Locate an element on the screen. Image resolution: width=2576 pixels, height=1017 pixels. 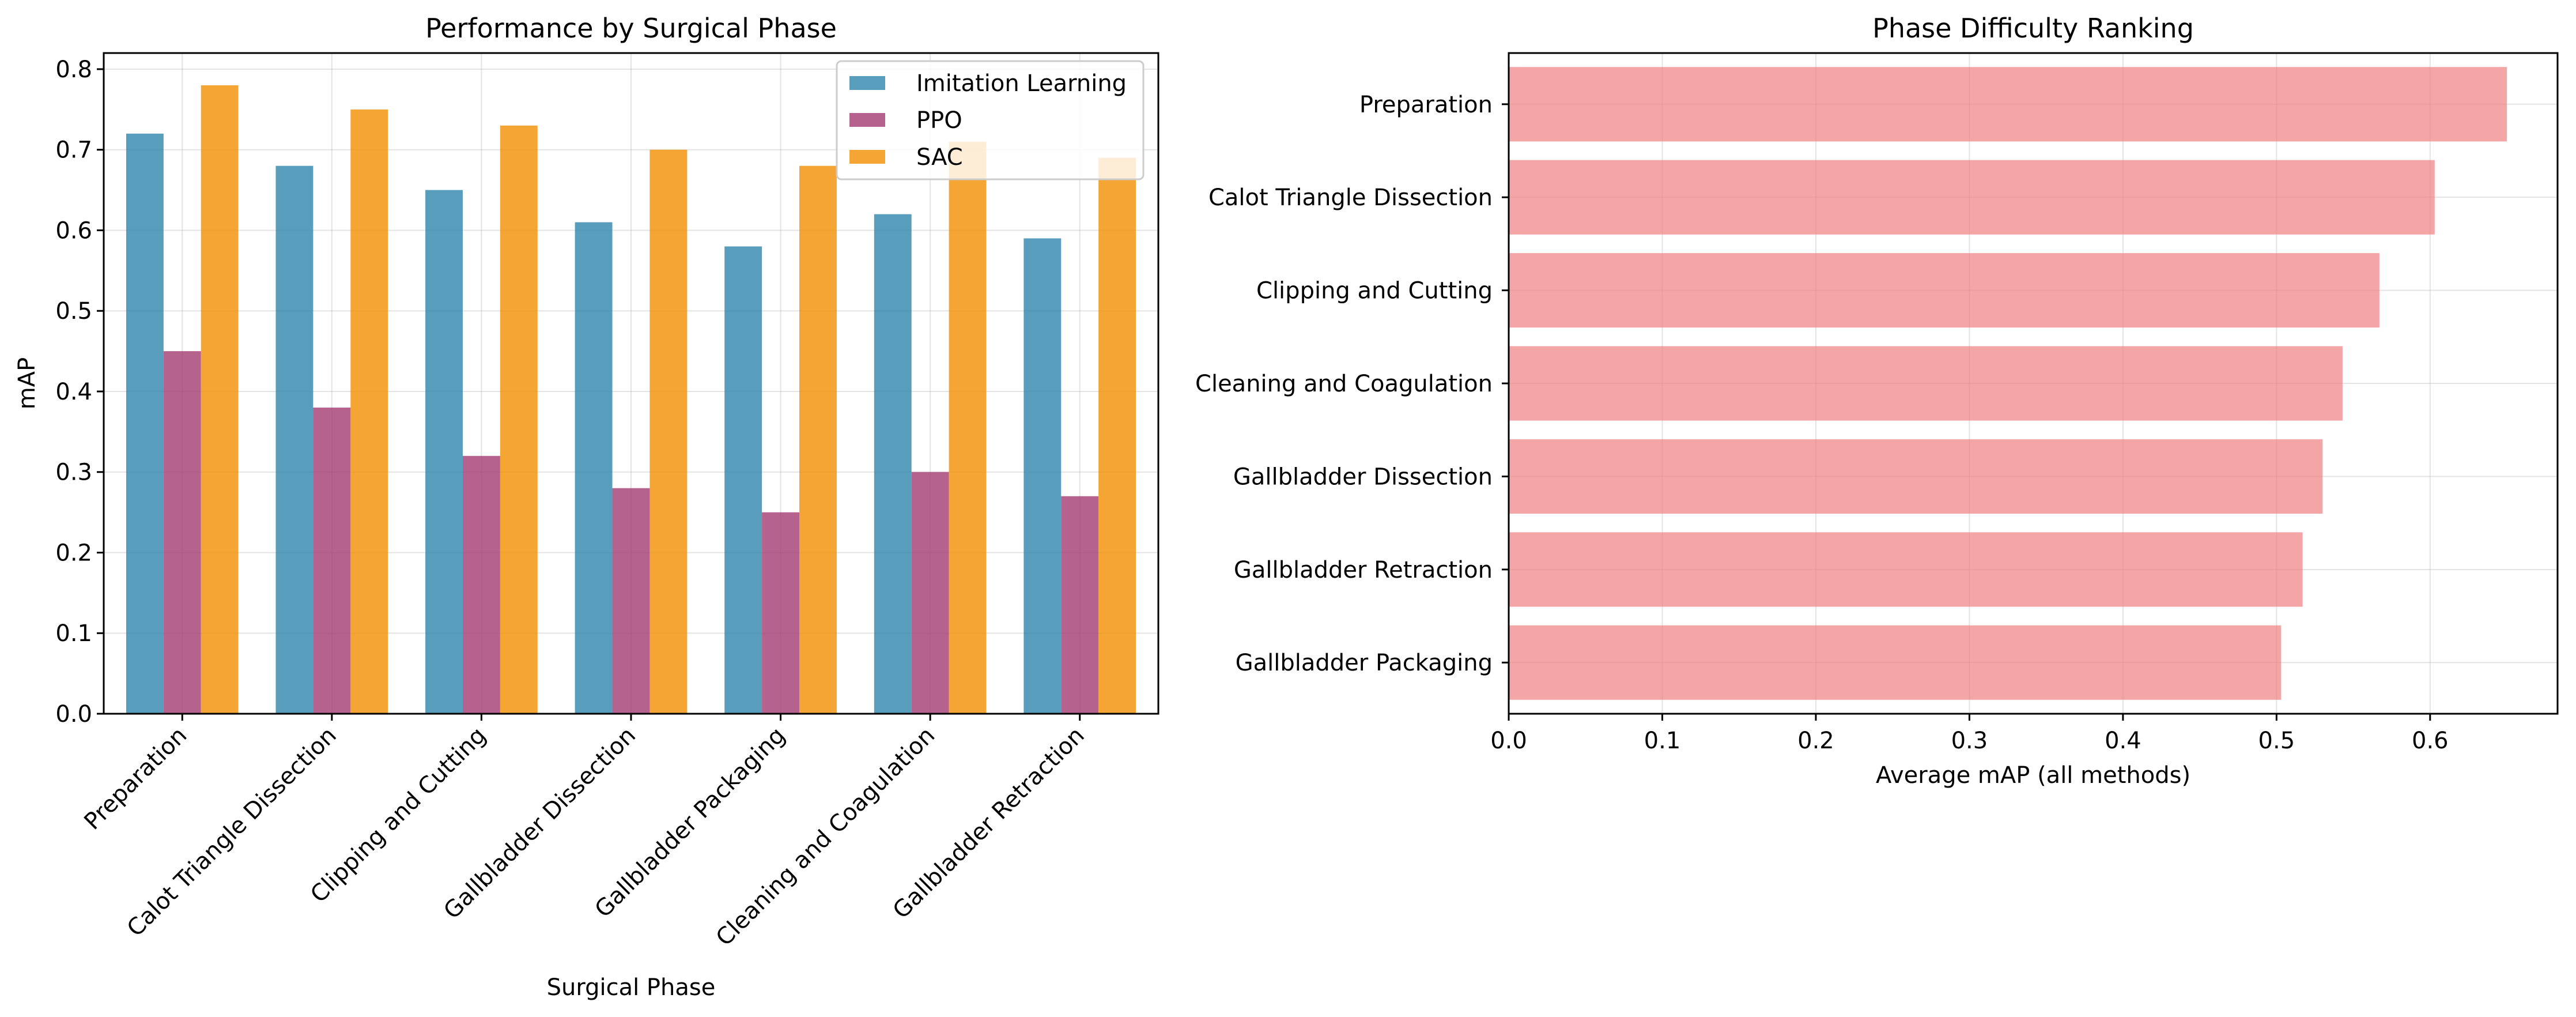
bar-ppo-clipping-and-cutting is located at coordinates (481, 585).